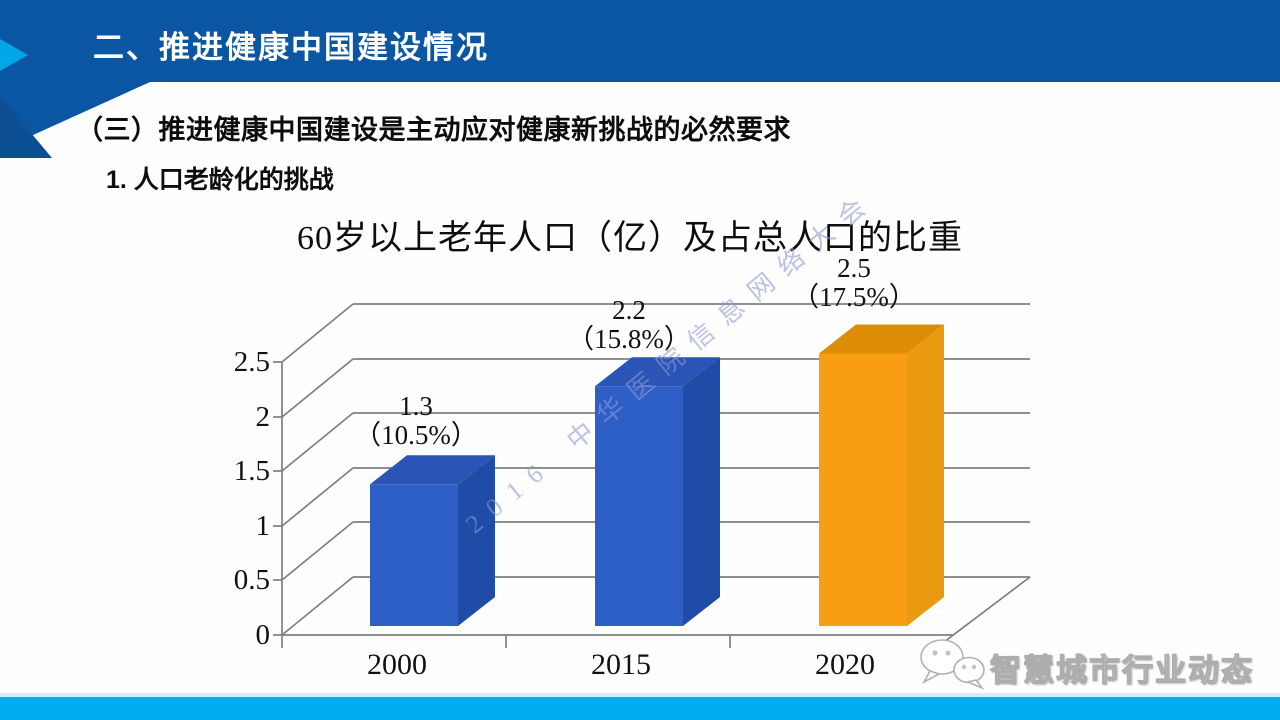 Image resolution: width=1280 pixels, height=720 pixels. I want to click on wechat-icon, so click(953, 666).